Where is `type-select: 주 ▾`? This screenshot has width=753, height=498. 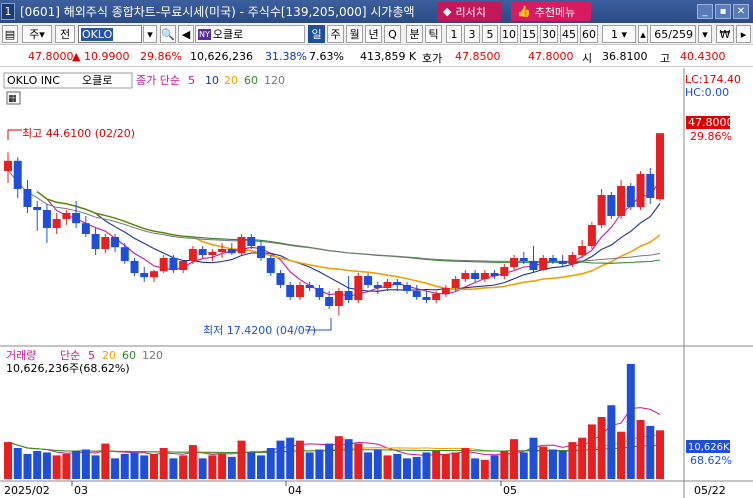
type-select: 주 ▾ is located at coordinates (37, 34).